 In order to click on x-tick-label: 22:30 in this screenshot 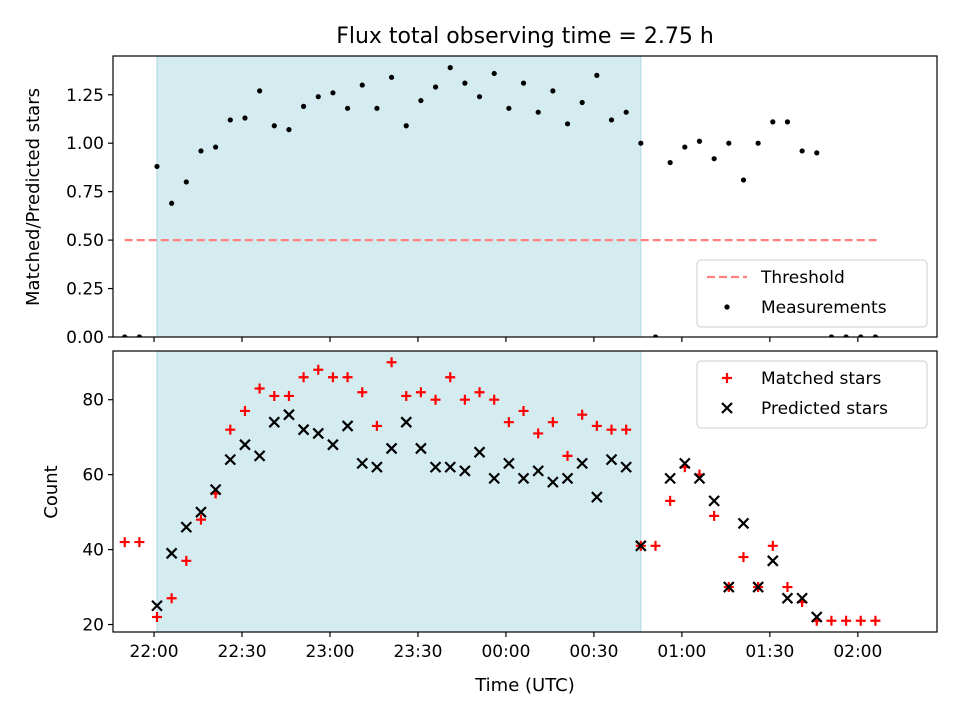, I will do `click(242, 652)`.